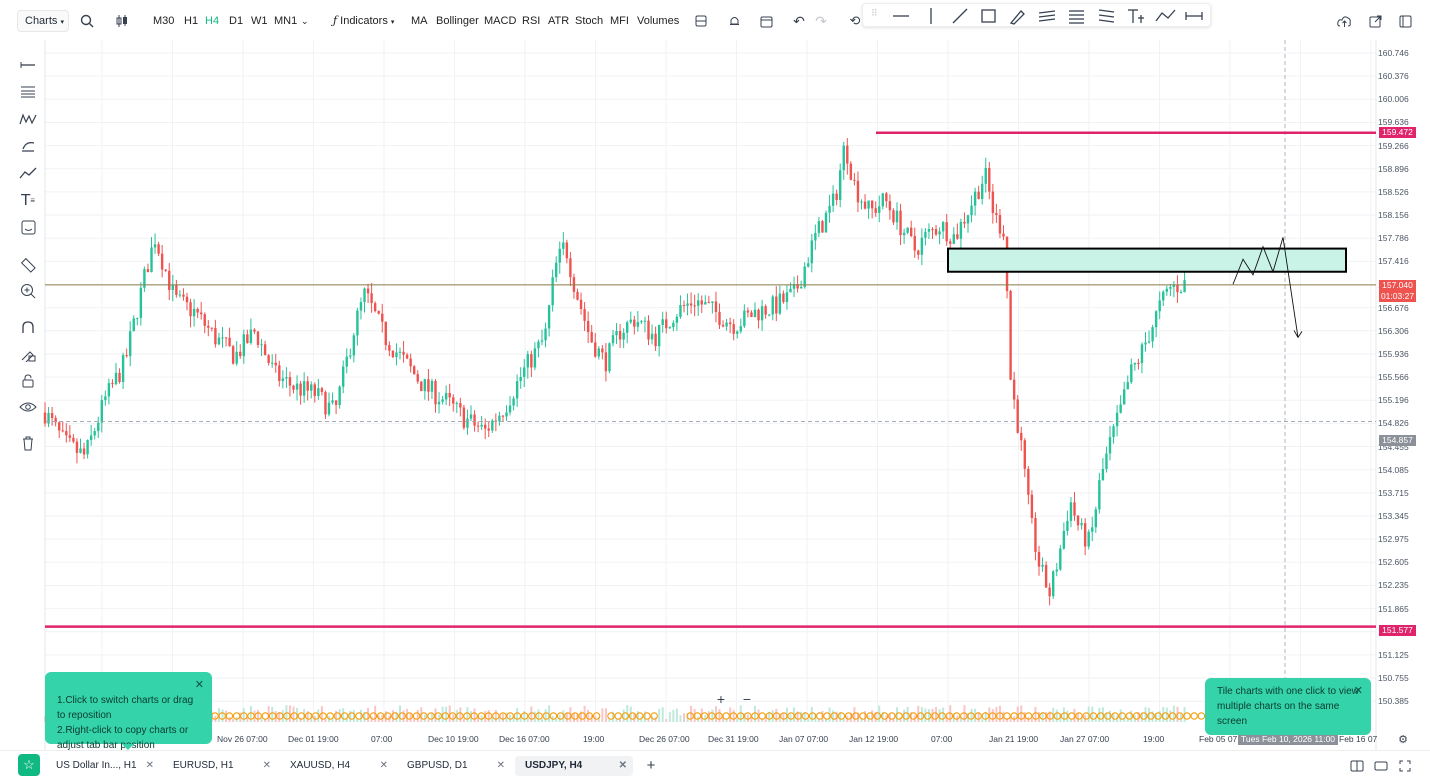 This screenshot has width=1430, height=780. Describe the element at coordinates (942, 739) in the screenshot. I see `time-tick-label: 07:00` at that location.